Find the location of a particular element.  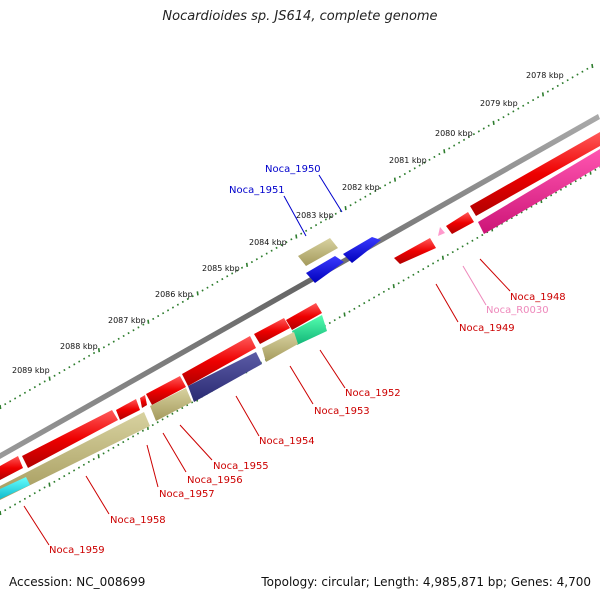

gene-label: Noca_1956 is located at coordinates (215, 480).